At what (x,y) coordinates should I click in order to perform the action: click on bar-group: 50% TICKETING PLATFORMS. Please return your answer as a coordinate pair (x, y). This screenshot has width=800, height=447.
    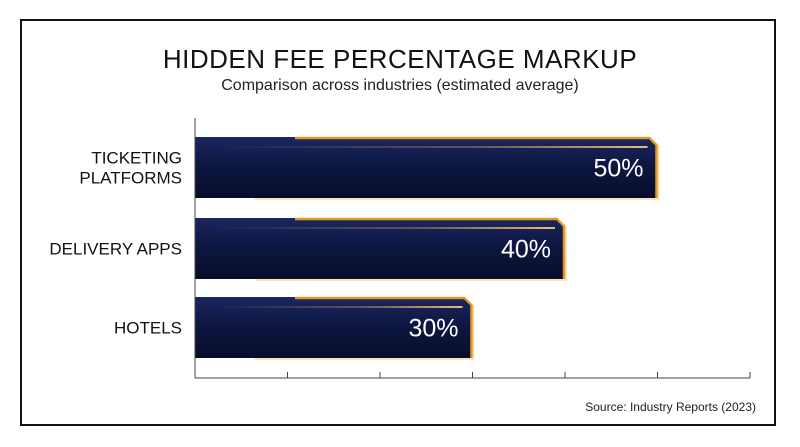
    Looking at the image, I should click on (369, 168).